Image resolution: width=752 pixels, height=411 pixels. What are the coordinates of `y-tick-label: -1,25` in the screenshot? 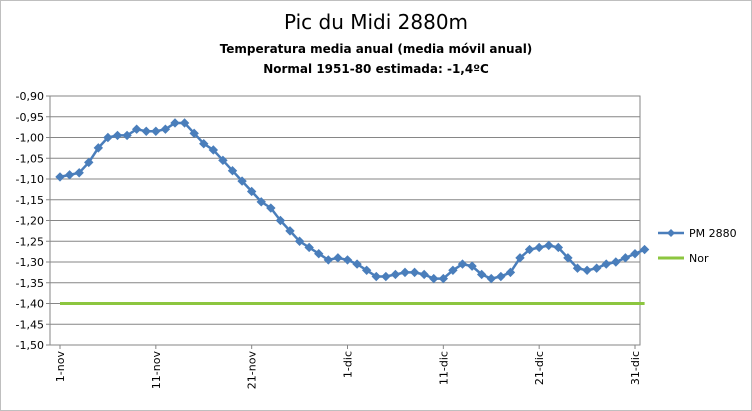 It's located at (30, 241).